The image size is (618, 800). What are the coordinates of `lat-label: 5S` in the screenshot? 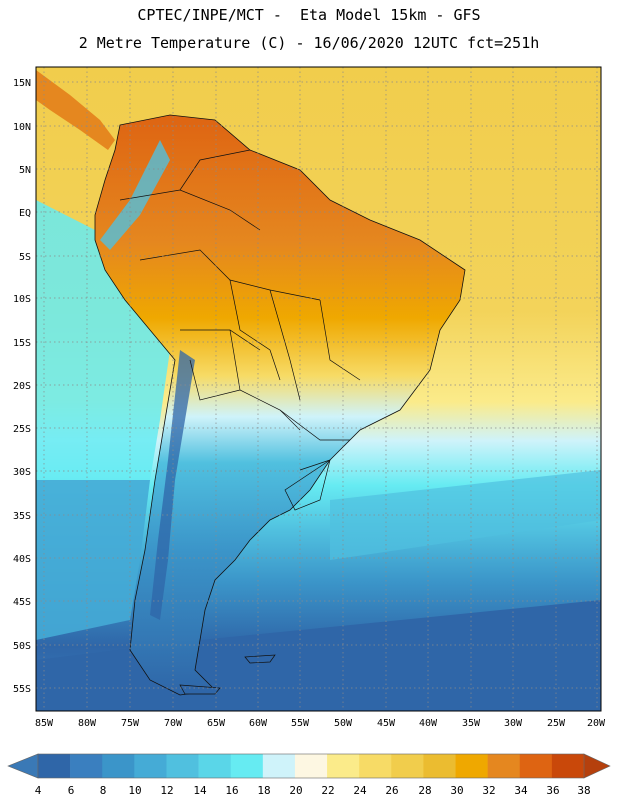 It's located at (25, 257).